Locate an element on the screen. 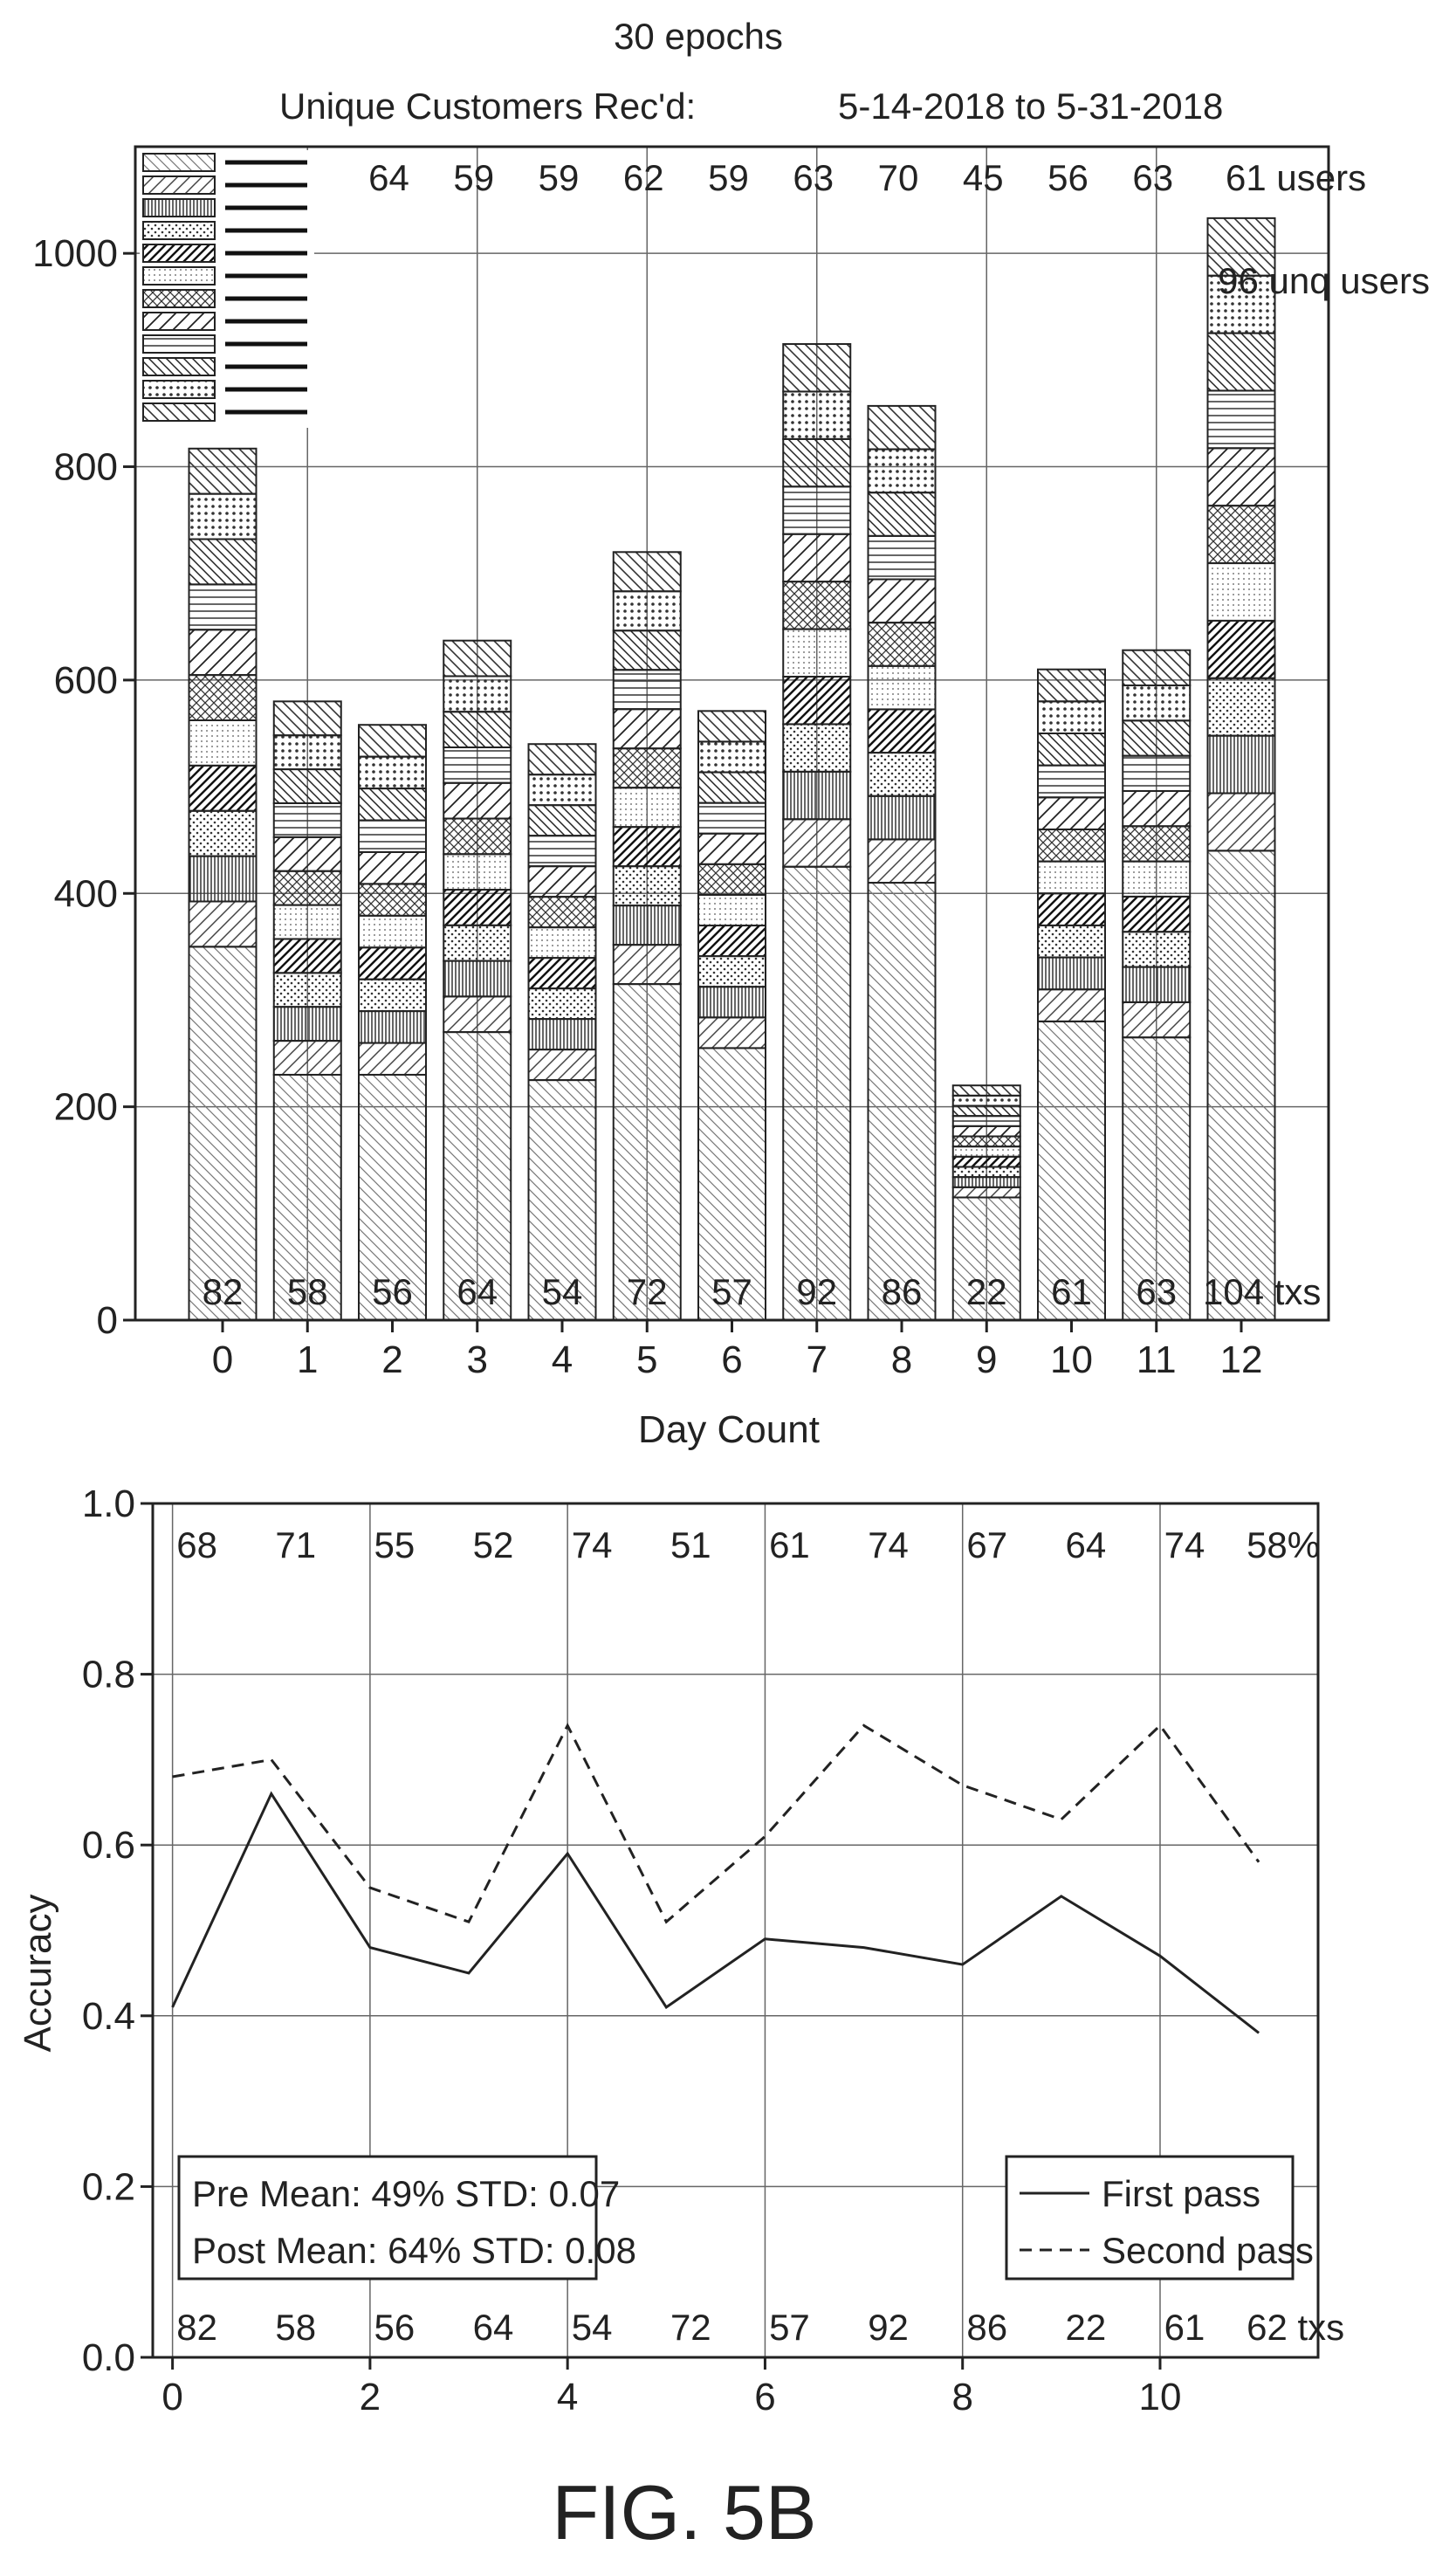 The width and height of the screenshot is (1456, 2573). txs-label: 82 is located at coordinates (196, 2327).